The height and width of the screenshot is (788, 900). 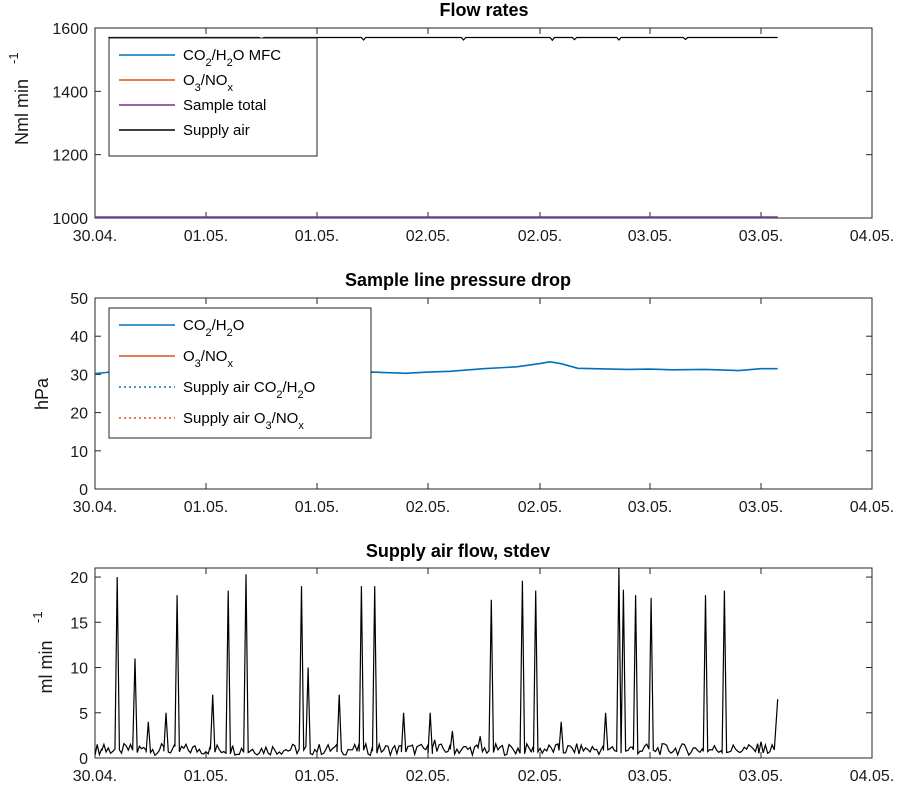 What do you see at coordinates (22, 112) in the screenshot?
I see `flow-rates-ylabel-text: Nml min` at bounding box center [22, 112].